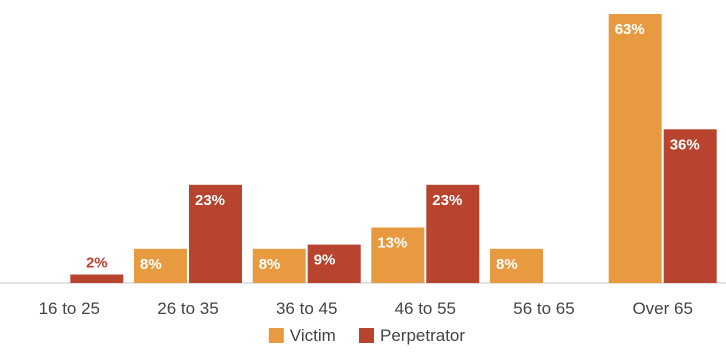  Describe the element at coordinates (447, 200) in the screenshot. I see `data-label-perpetrator-3: 23%` at that location.